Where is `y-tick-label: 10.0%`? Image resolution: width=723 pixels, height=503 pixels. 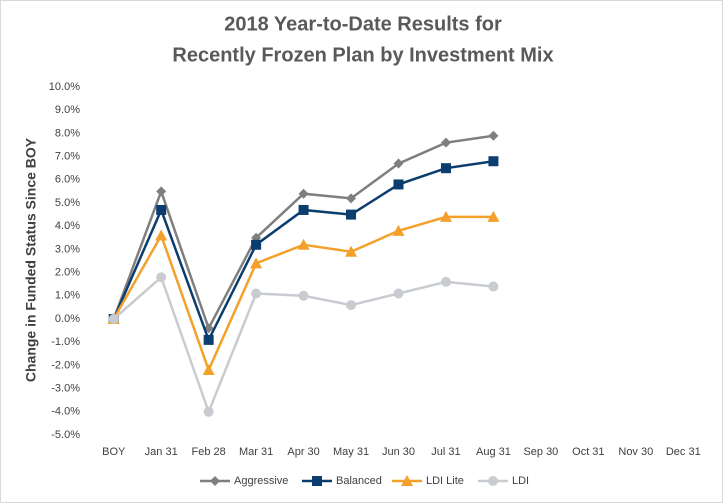 y-tick-label: 10.0% is located at coordinates (64, 87).